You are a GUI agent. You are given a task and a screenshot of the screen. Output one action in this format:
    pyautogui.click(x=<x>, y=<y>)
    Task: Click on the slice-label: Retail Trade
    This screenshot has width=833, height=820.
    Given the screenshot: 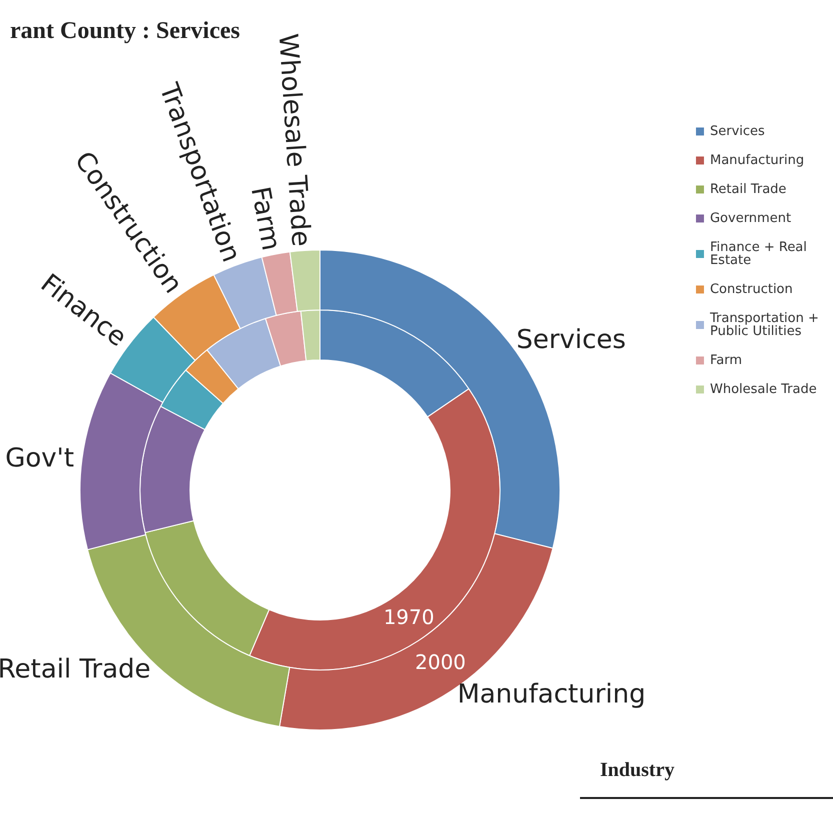 What is the action you would take?
    pyautogui.click(x=75, y=669)
    